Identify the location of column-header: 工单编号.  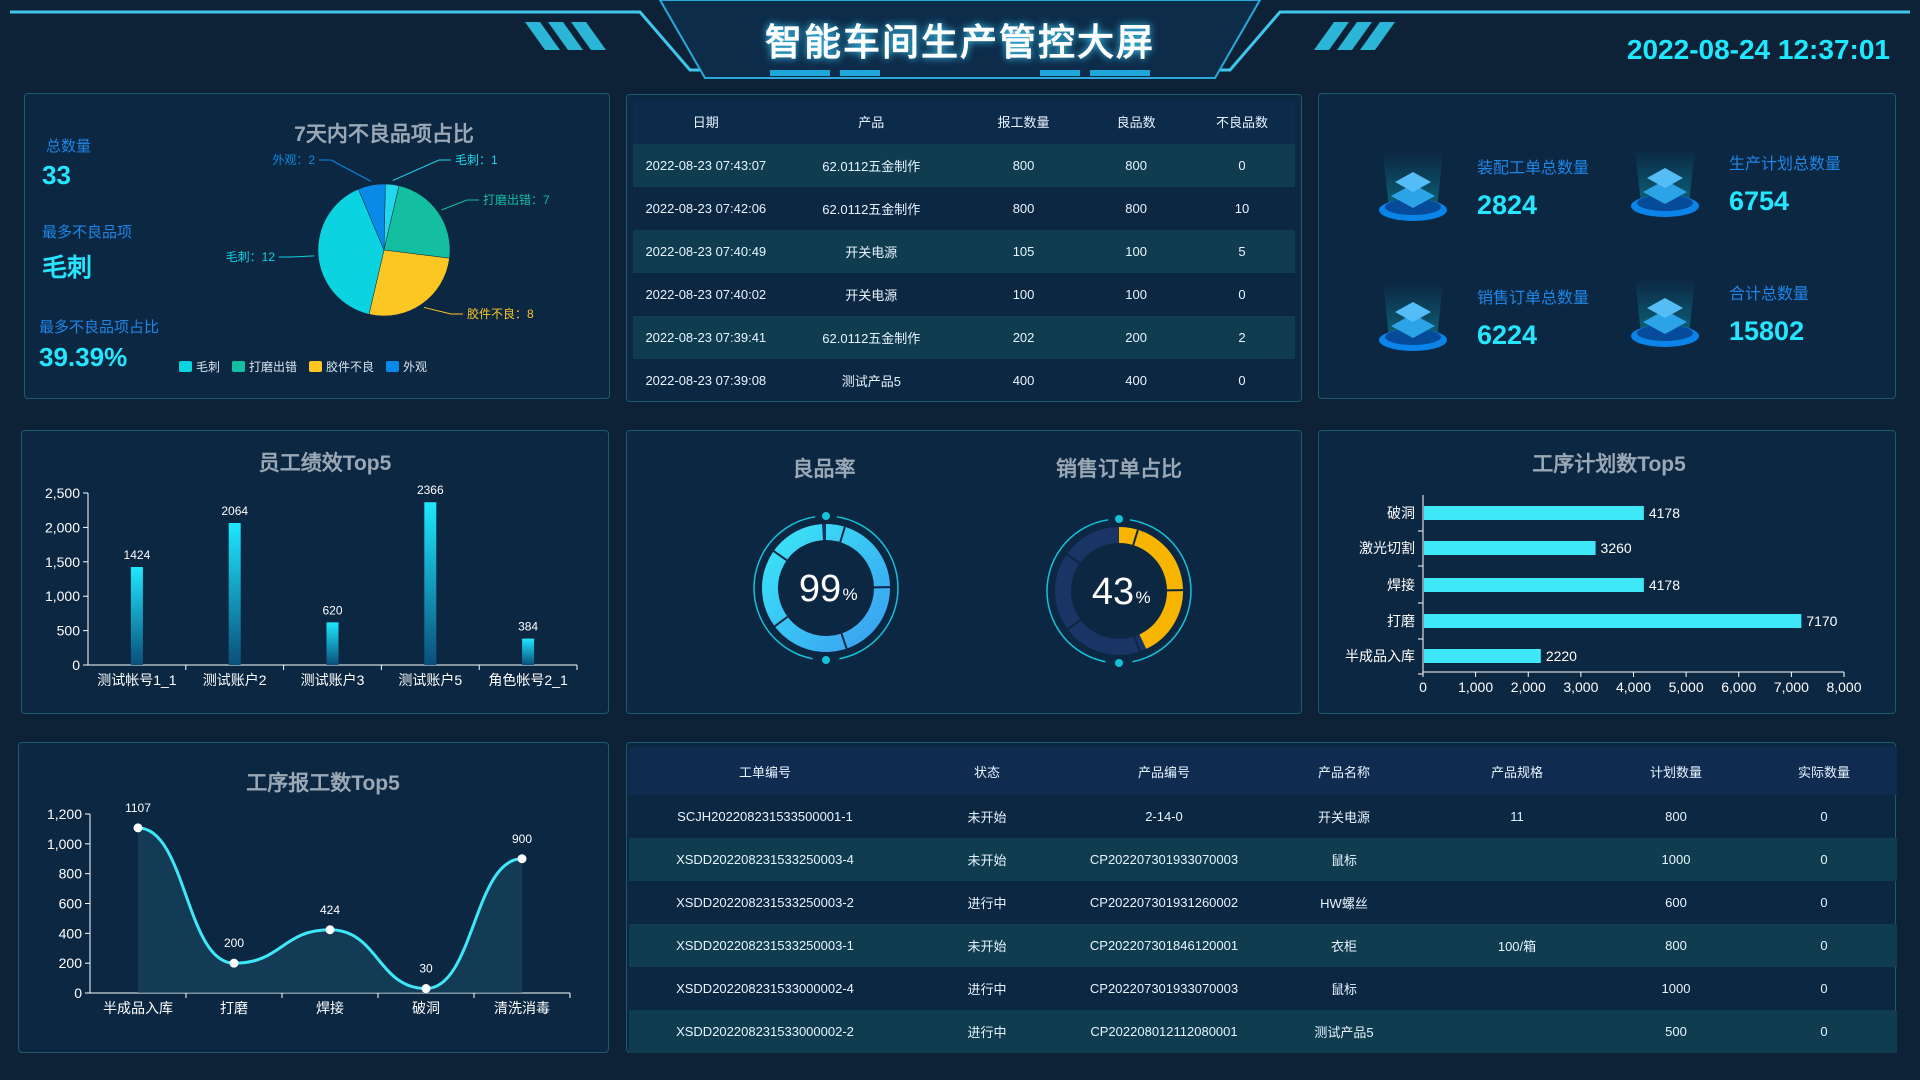
(765, 771).